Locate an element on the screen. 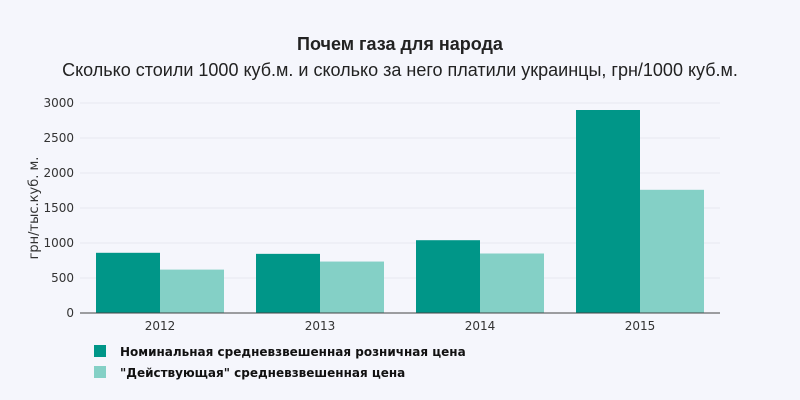 The width and height of the screenshot is (800, 400). y-tick-label: 2500 is located at coordinates (58, 138).